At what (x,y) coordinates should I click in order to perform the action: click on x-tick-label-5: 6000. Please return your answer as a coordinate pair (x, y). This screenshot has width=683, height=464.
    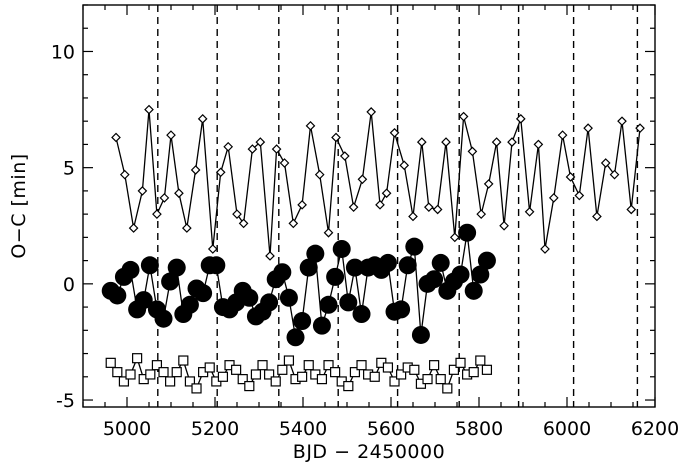
    Looking at the image, I should click on (567, 429).